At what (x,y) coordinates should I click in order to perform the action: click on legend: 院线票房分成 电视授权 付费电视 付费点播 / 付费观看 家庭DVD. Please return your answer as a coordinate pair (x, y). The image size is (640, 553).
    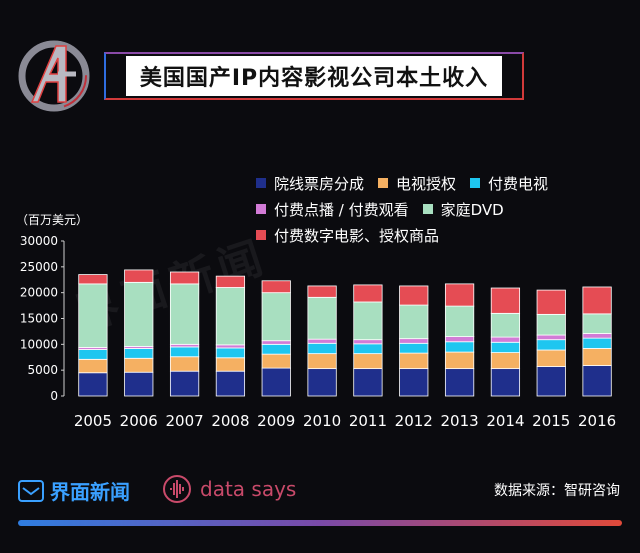
    Looking at the image, I should click on (446, 209).